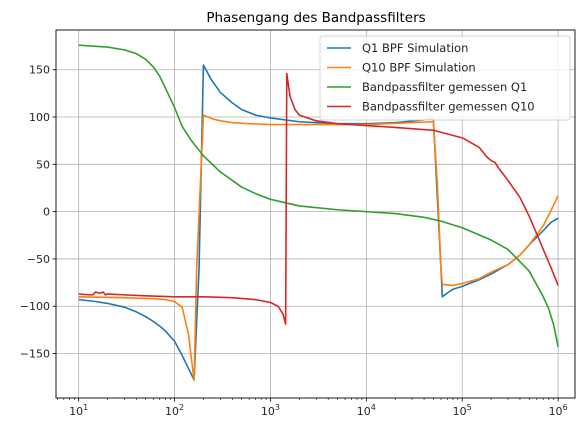 This screenshot has height=434, width=586. Describe the element at coordinates (419, 68) in the screenshot. I see `legend-entry: Q10 BPF Simulation` at that location.